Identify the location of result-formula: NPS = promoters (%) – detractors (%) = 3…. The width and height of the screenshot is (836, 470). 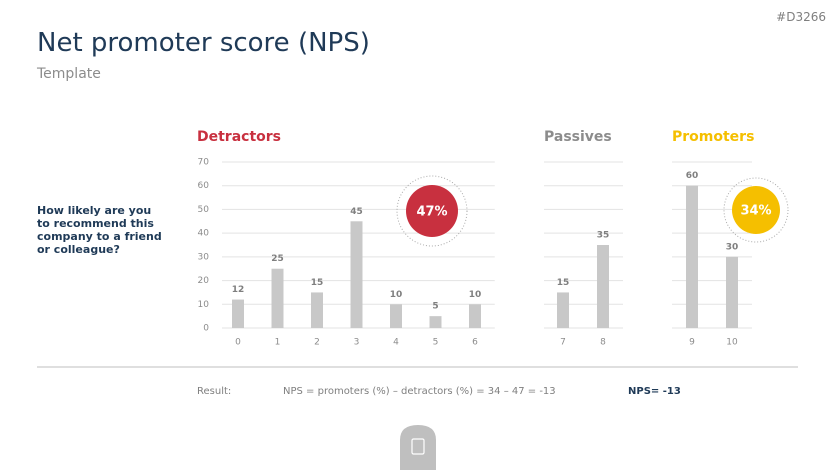
(419, 391).